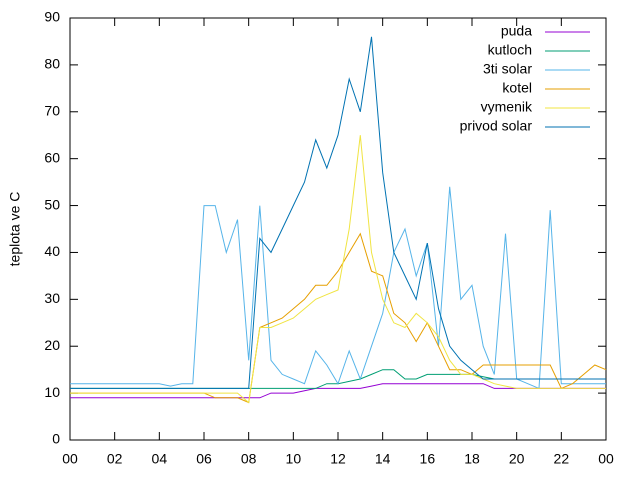  Describe the element at coordinates (160, 459) in the screenshot. I see `x-tick-label: 04` at that location.